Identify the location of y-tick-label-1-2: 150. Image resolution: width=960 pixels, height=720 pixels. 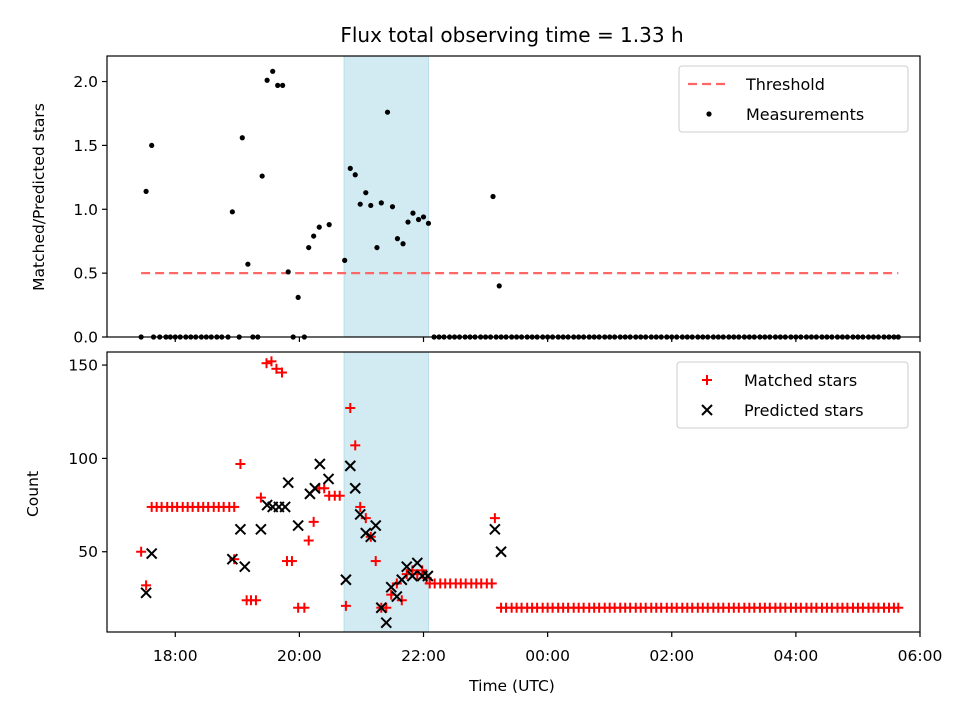
(83, 366).